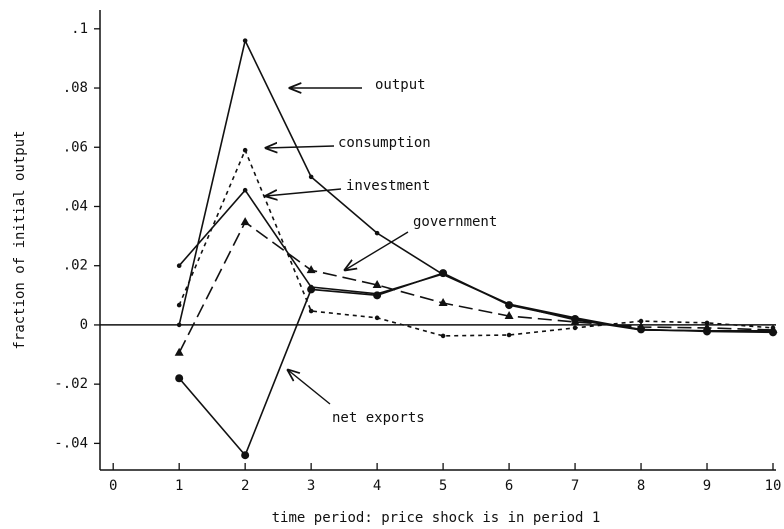  Describe the element at coordinates (179, 486) in the screenshot. I see `x-tick-label: 1` at that location.